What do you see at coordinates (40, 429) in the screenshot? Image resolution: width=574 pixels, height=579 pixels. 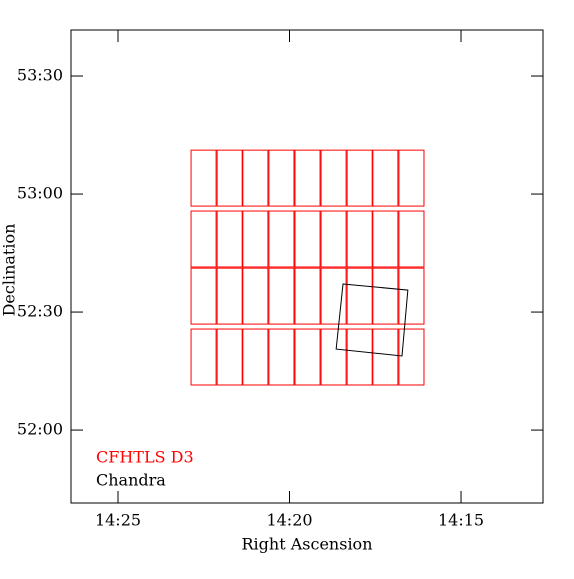 I see `y-tick-label: 52:00` at bounding box center [40, 429].